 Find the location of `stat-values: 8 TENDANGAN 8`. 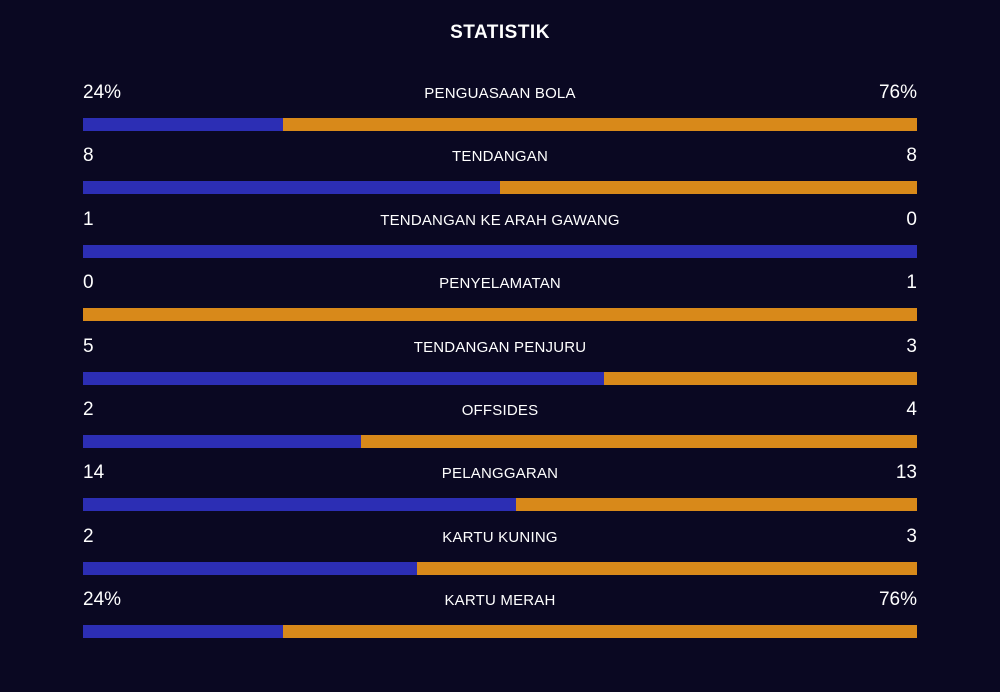

stat-values: 8 TENDANGAN 8 is located at coordinates (500, 157).